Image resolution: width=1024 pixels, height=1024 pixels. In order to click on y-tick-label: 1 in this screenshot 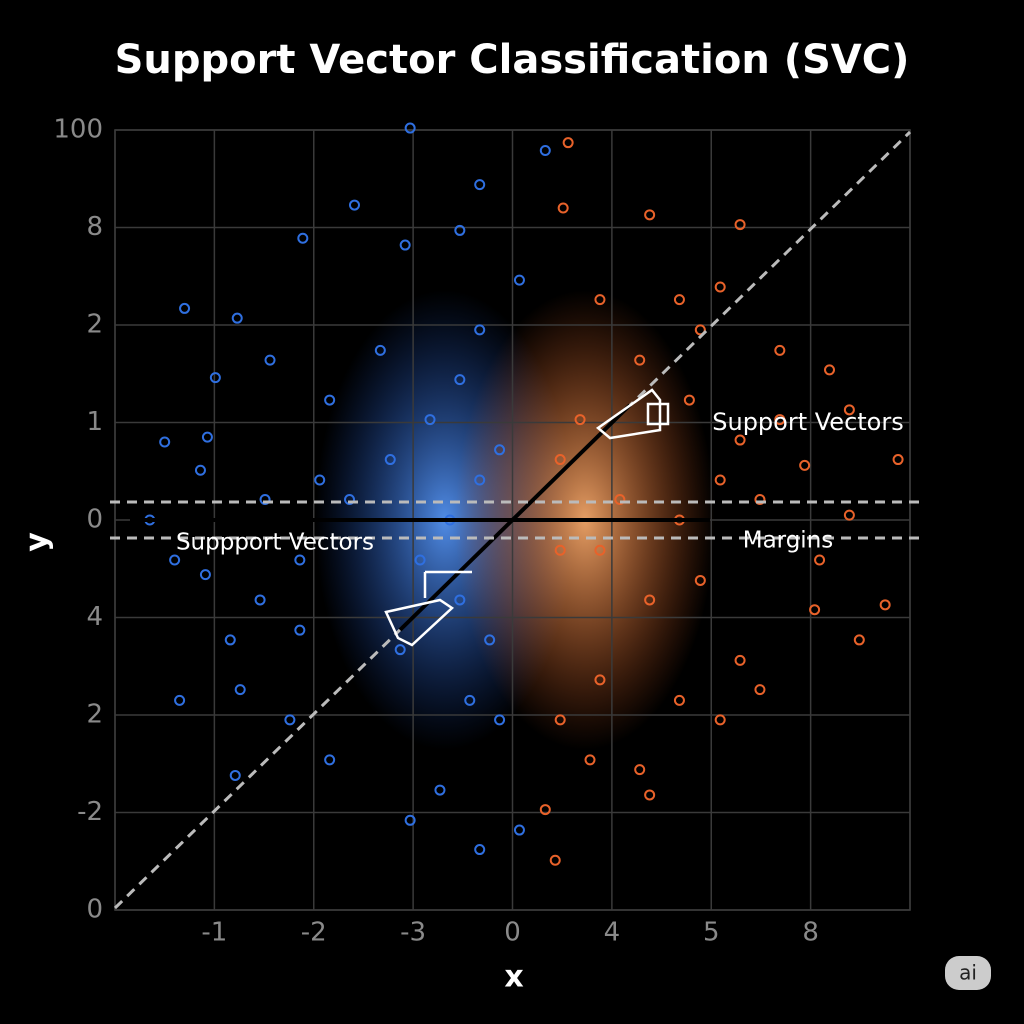, I will do `click(94, 422)`.